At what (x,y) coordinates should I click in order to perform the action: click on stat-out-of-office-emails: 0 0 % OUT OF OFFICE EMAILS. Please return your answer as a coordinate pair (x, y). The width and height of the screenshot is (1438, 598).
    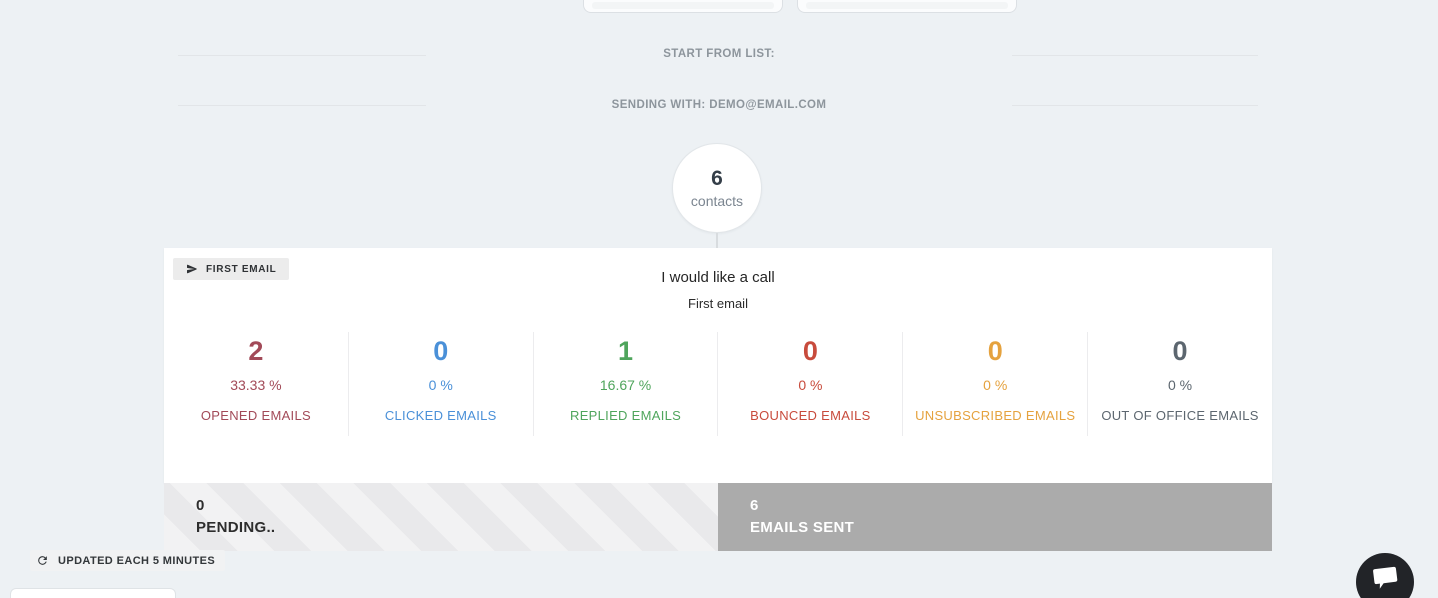
    Looking at the image, I should click on (1179, 384).